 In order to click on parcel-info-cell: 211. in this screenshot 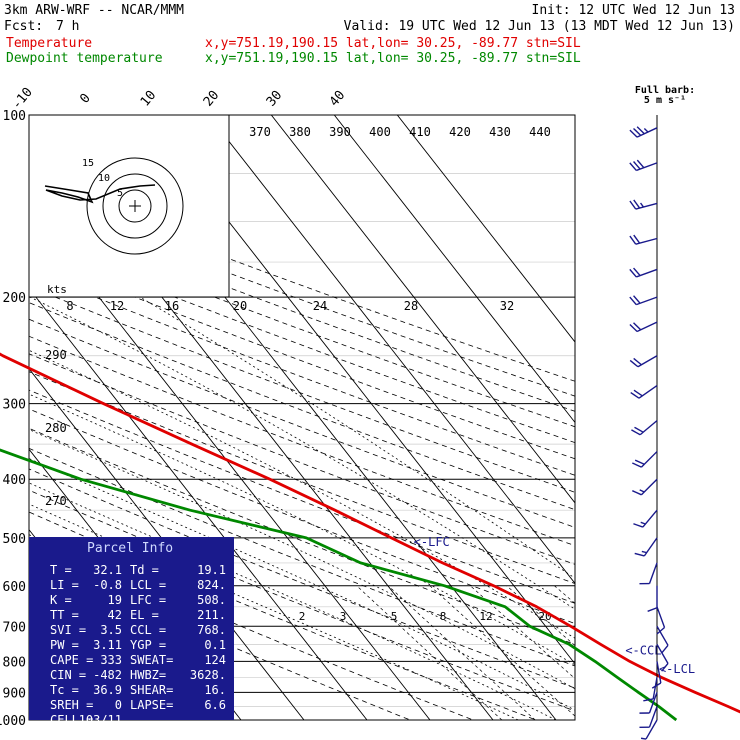, I will do `click(211, 615)`.